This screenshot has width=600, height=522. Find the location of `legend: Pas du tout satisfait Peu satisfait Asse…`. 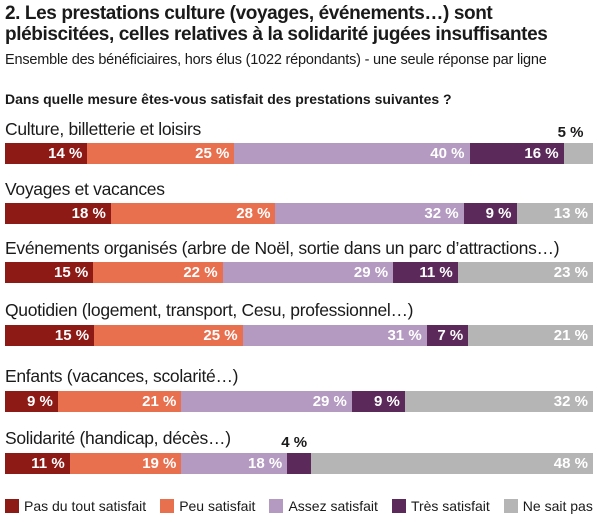

legend: Pas du tout satisfait Peu satisfait Asse… is located at coordinates (301, 506).